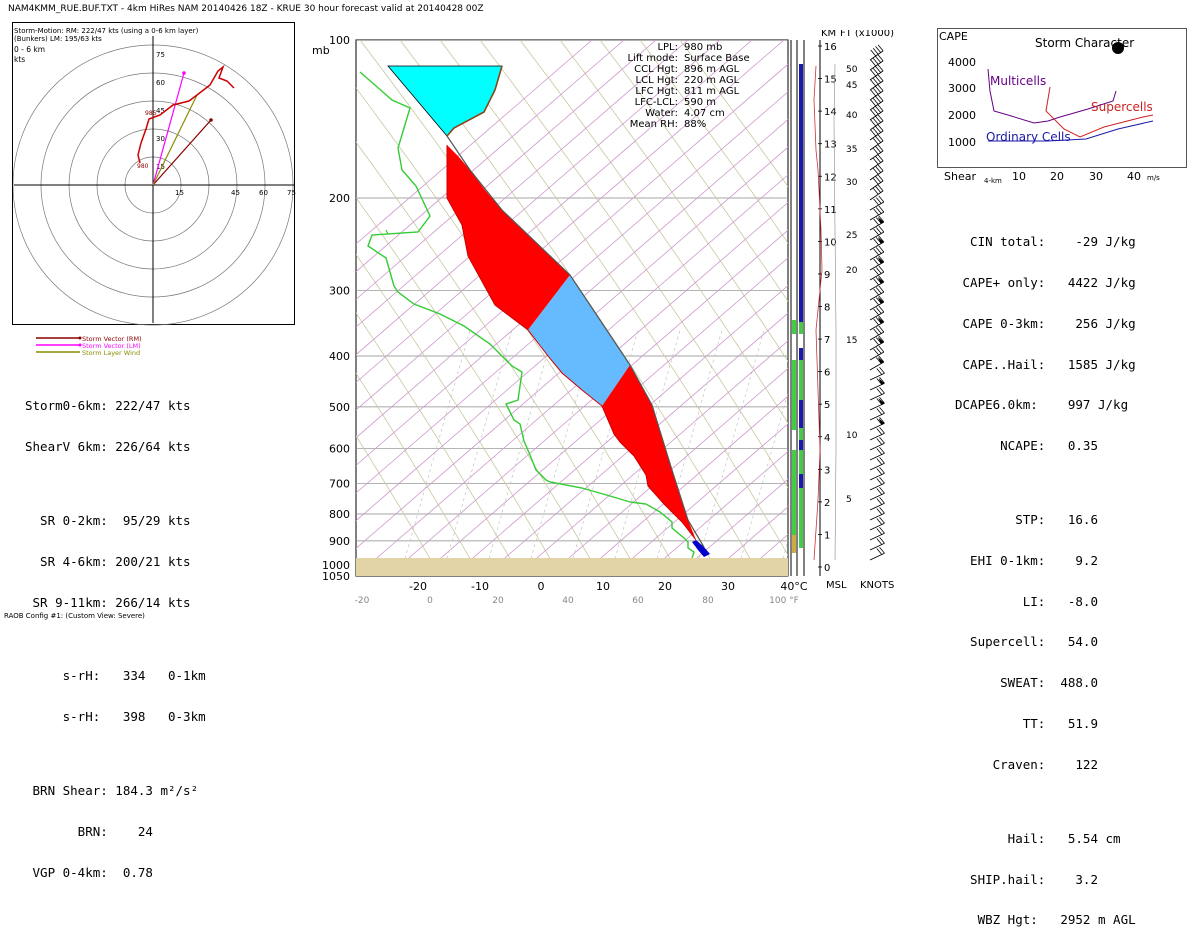  I want to click on temp-f-label: 80, so click(708, 601).